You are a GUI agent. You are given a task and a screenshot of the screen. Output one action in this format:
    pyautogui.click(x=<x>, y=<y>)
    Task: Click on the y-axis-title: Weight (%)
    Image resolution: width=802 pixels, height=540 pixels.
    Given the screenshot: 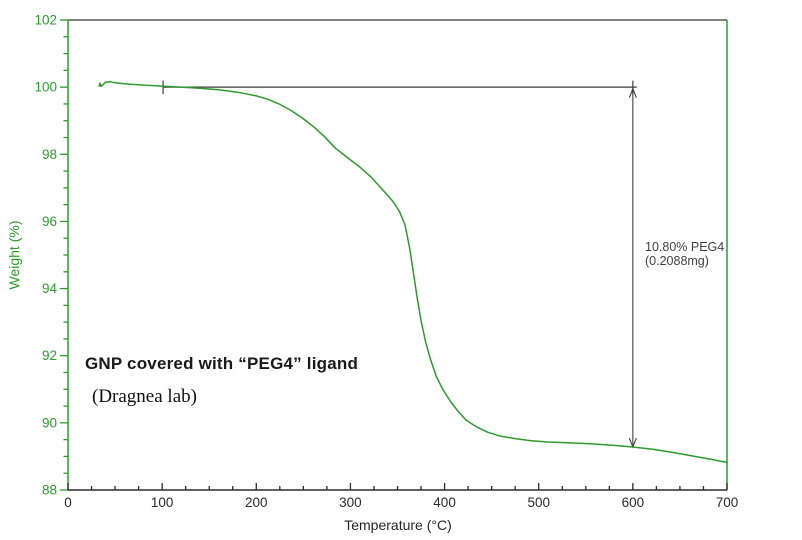 What is the action you would take?
    pyautogui.click(x=14, y=255)
    